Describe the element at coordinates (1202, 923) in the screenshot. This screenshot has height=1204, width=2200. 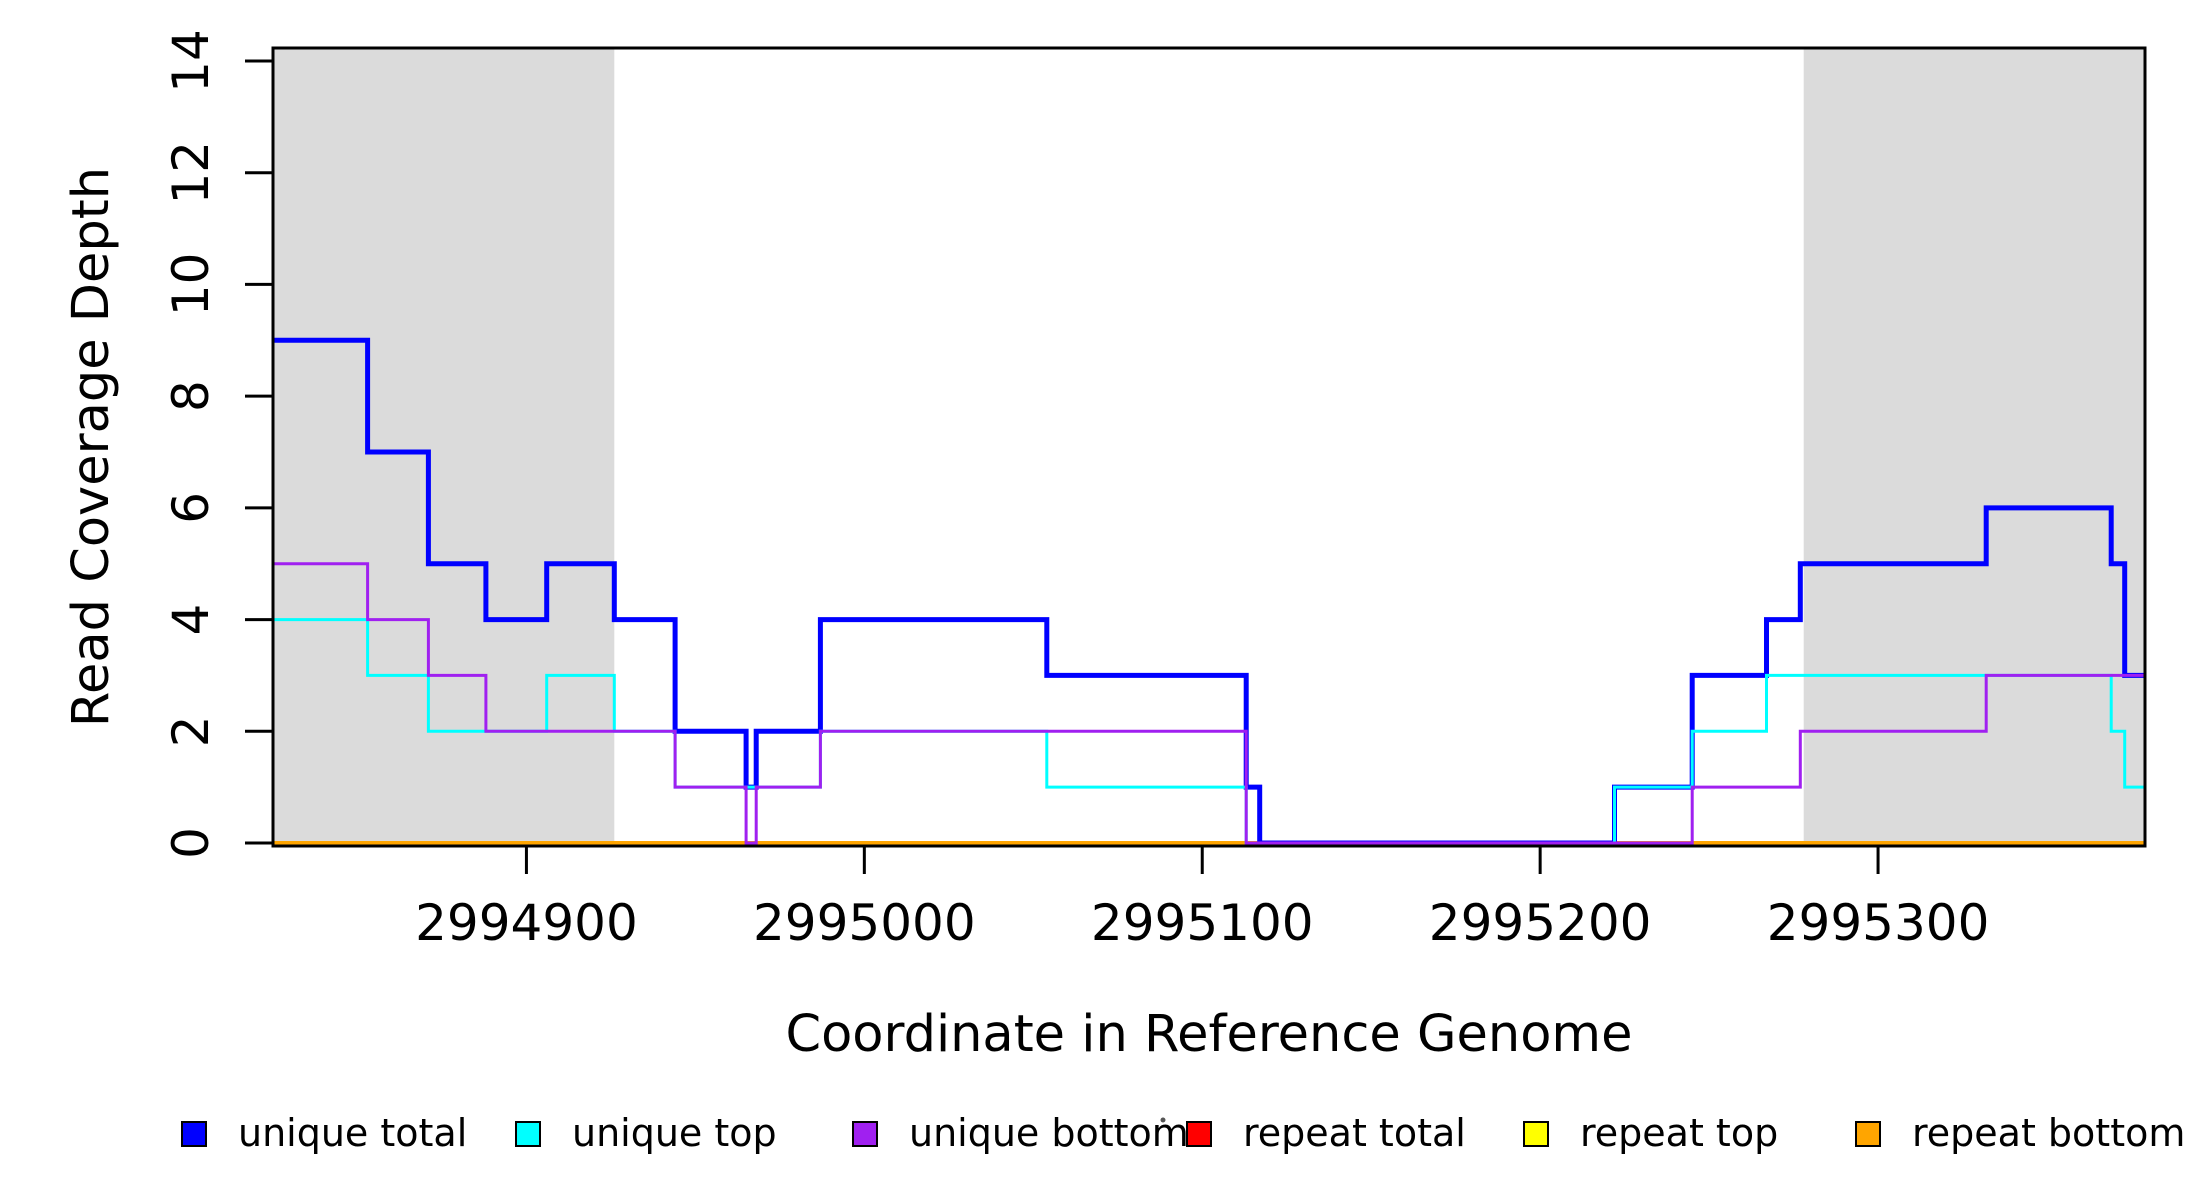
I see `x-tick-label: 2995100` at that location.